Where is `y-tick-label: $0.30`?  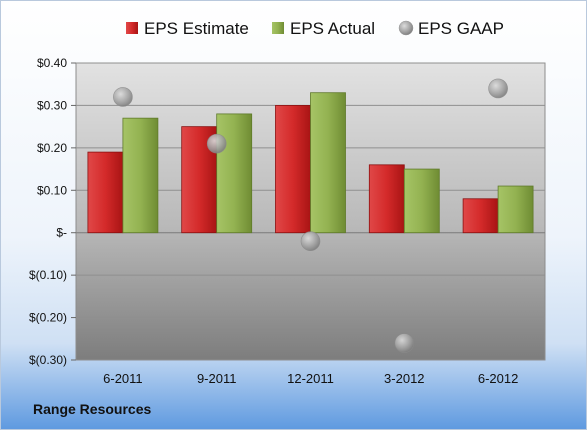 y-tick-label: $0.30 is located at coordinates (52, 105).